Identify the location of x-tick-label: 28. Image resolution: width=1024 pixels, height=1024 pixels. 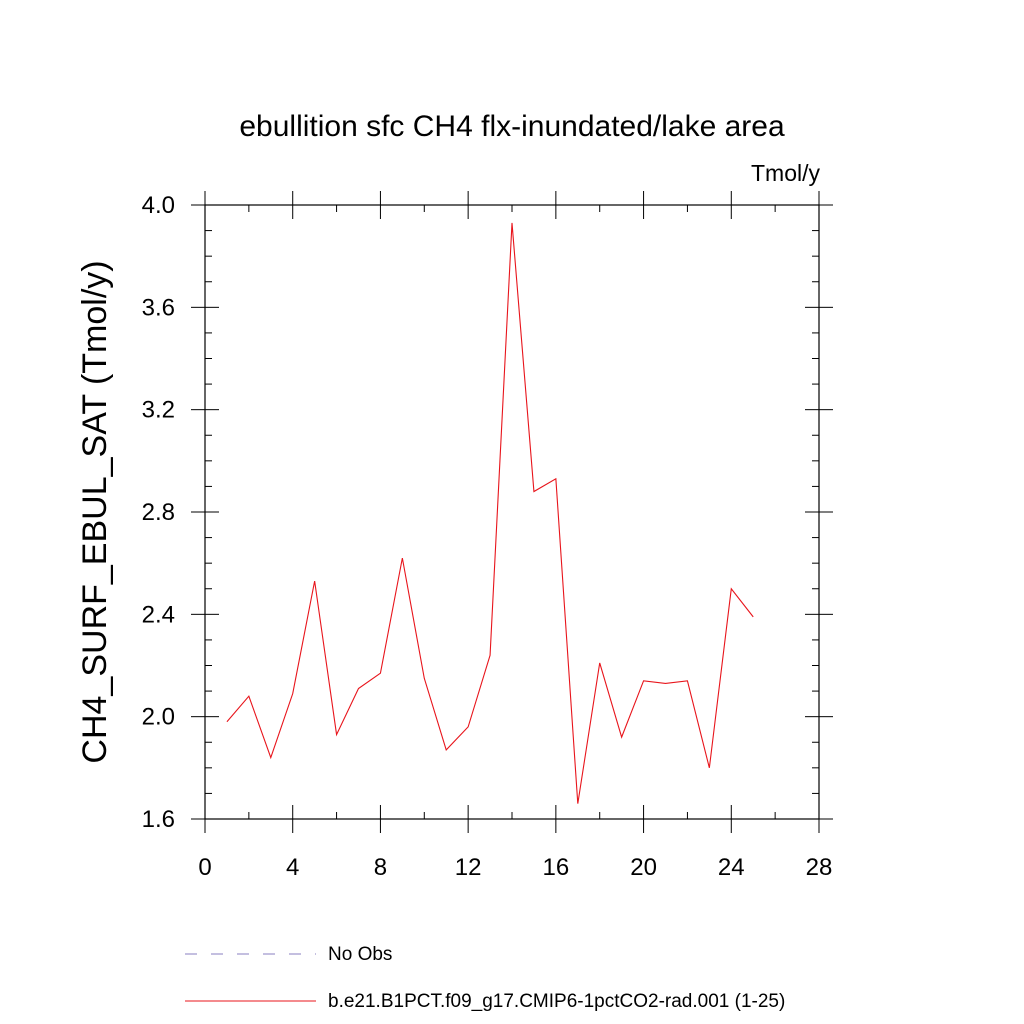
(819, 867).